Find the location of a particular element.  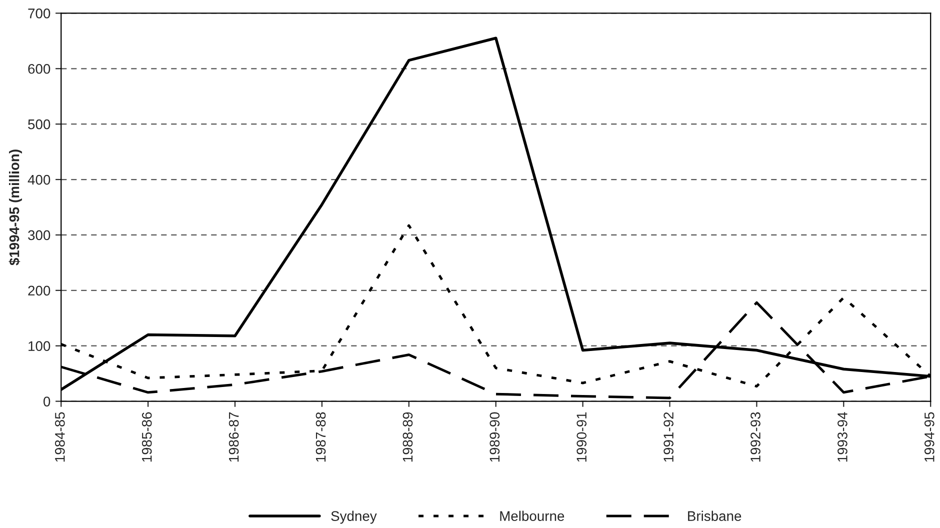

x-tick-label: 1989-90 is located at coordinates (495, 437).